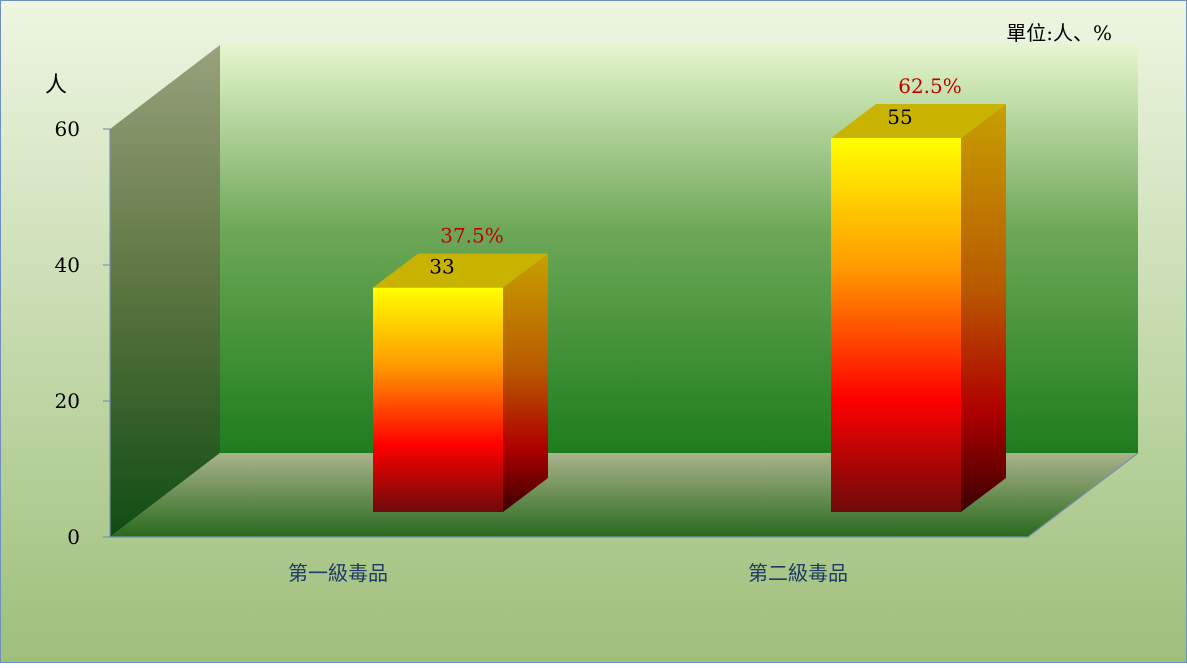 This screenshot has width=1187, height=668. Describe the element at coordinates (67, 265) in the screenshot. I see `y-tick-label: 40` at that location.